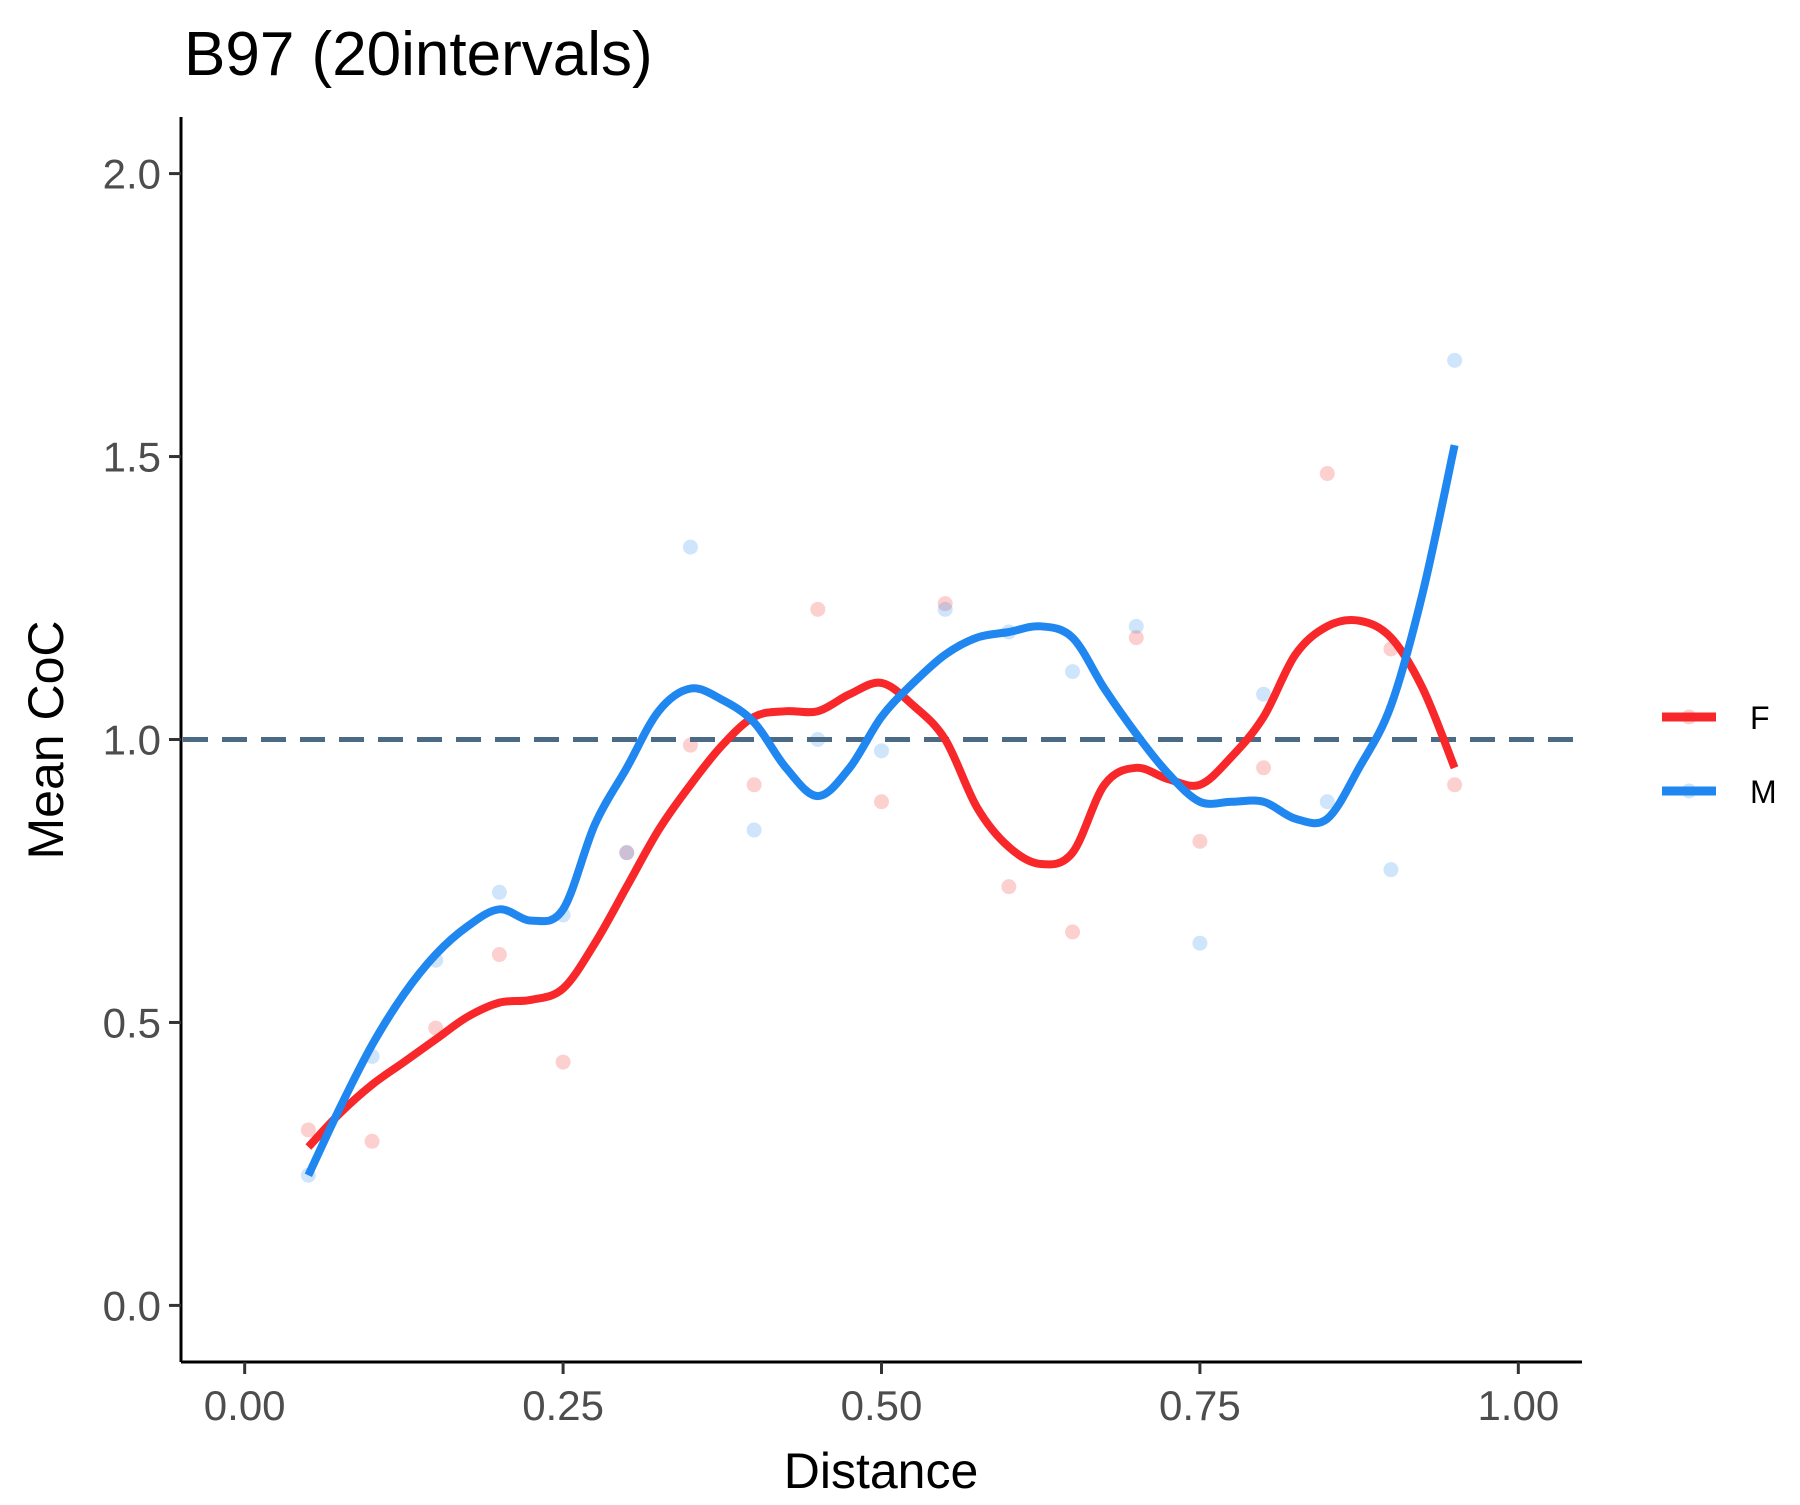 The height and width of the screenshot is (1505, 1800). I want to click on y-tick-label: 2.0, so click(132, 174).